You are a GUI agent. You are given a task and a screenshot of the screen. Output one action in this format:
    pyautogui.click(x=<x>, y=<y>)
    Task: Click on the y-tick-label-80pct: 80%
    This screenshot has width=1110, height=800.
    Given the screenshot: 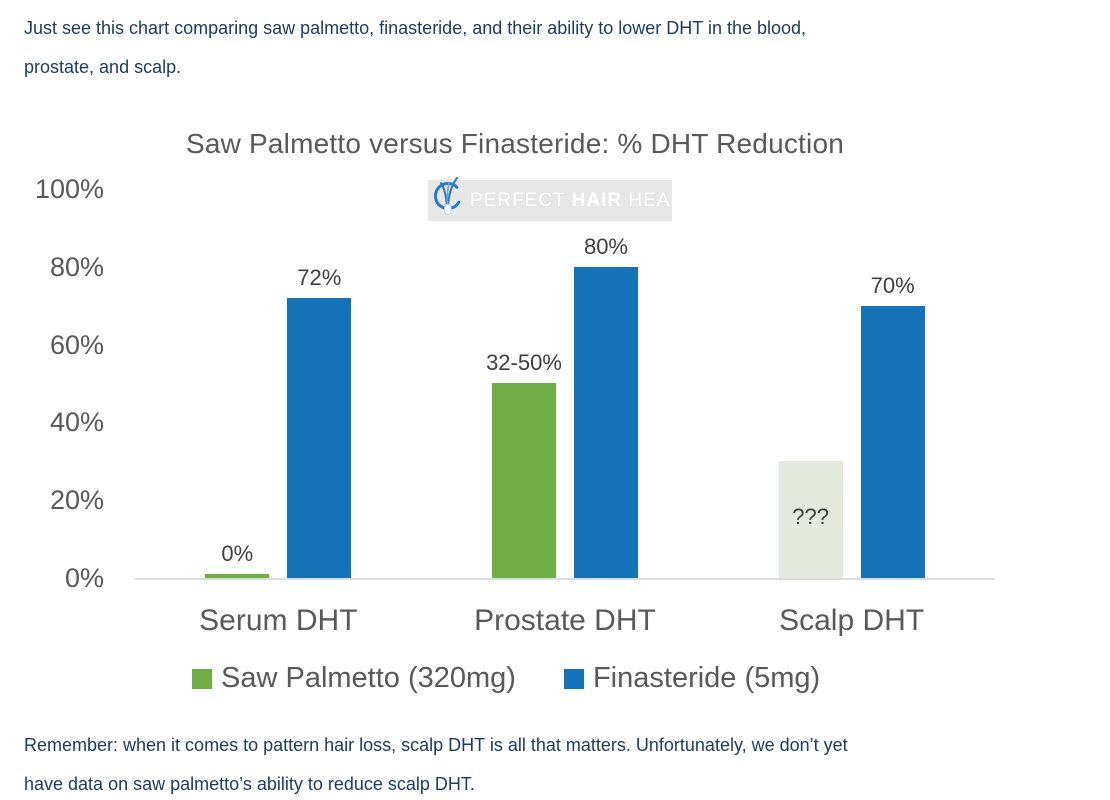 What is the action you would take?
    pyautogui.click(x=76, y=266)
    